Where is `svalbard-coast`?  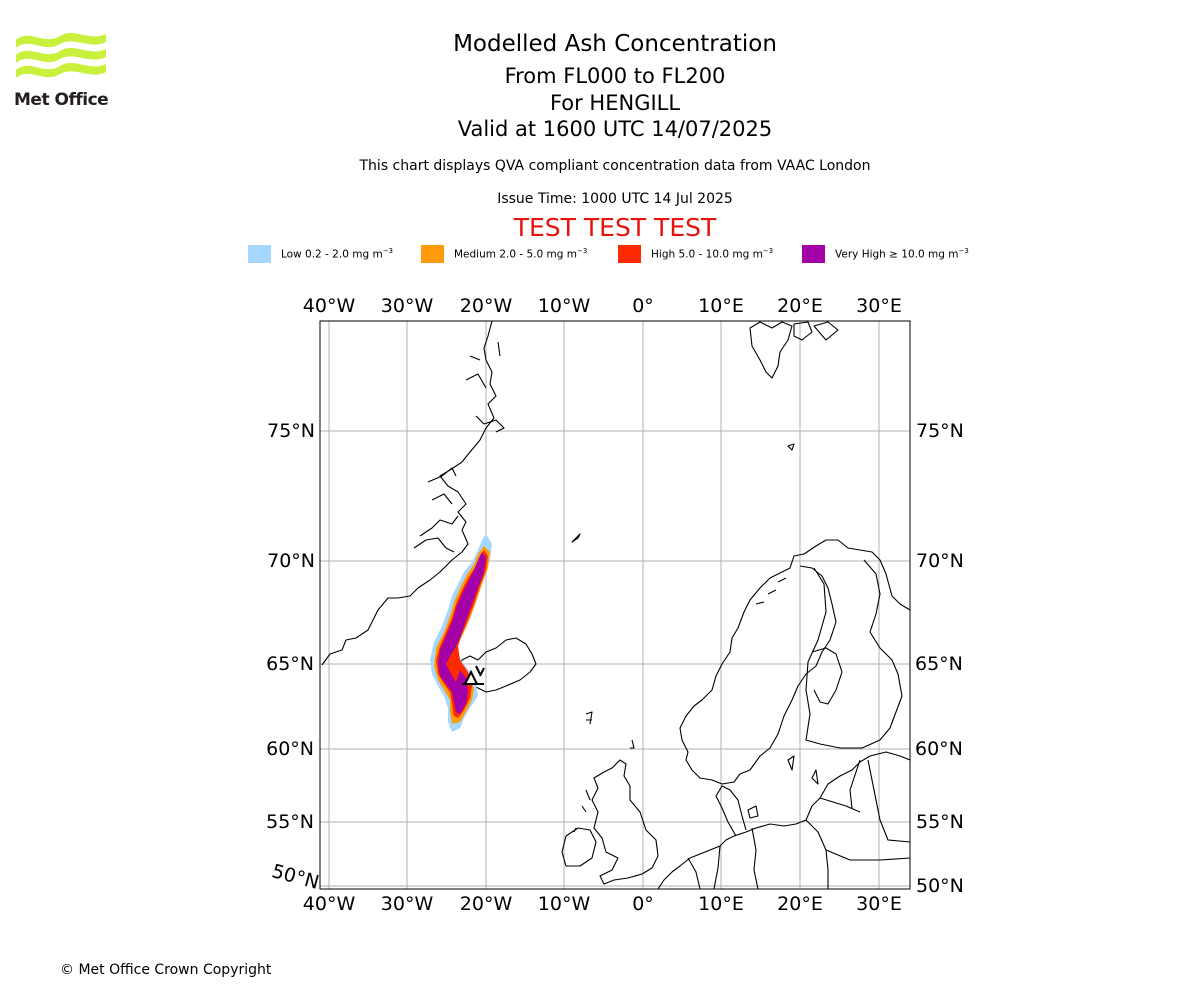 svalbard-coast is located at coordinates (794, 350).